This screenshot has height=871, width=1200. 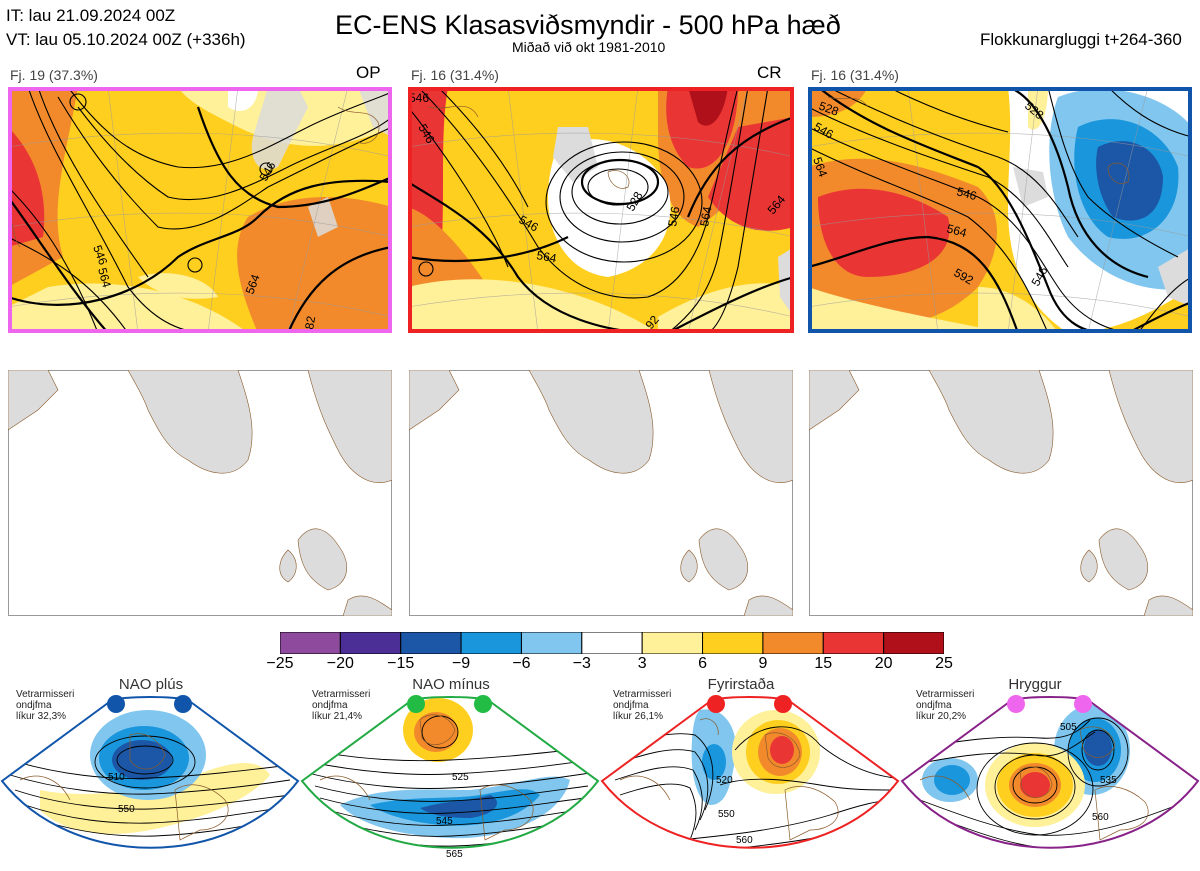 I want to click on valid-time: VT: lau 05.10.2024 00Z (+336h), so click(x=126, y=39).